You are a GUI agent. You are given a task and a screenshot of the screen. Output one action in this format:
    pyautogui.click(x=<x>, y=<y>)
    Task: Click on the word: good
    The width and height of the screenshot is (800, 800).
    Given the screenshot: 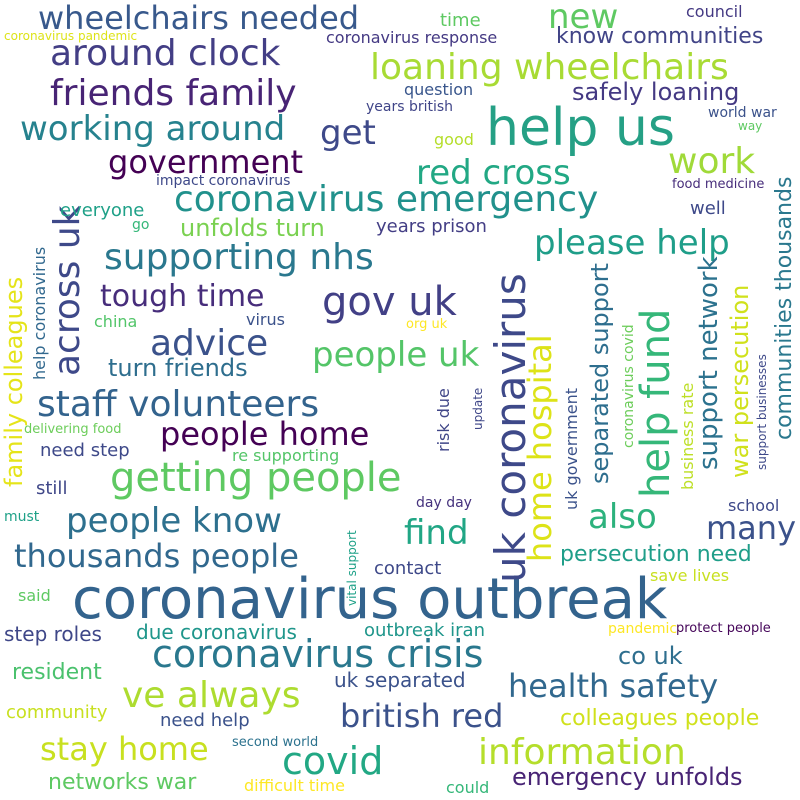 What is the action you would take?
    pyautogui.click(x=454, y=139)
    